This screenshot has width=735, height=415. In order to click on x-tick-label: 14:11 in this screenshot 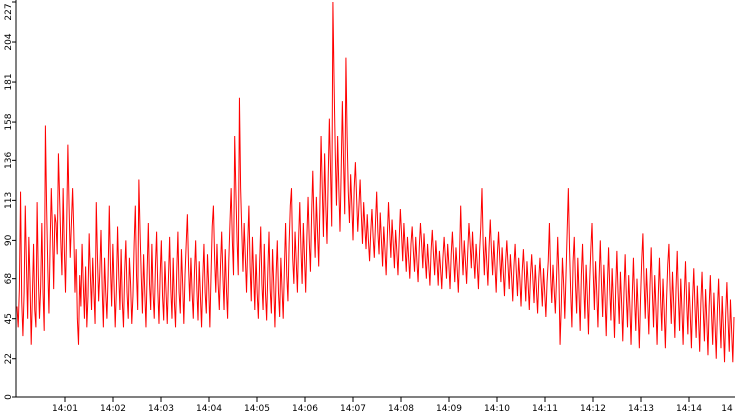, I will do `click(545, 409)`.